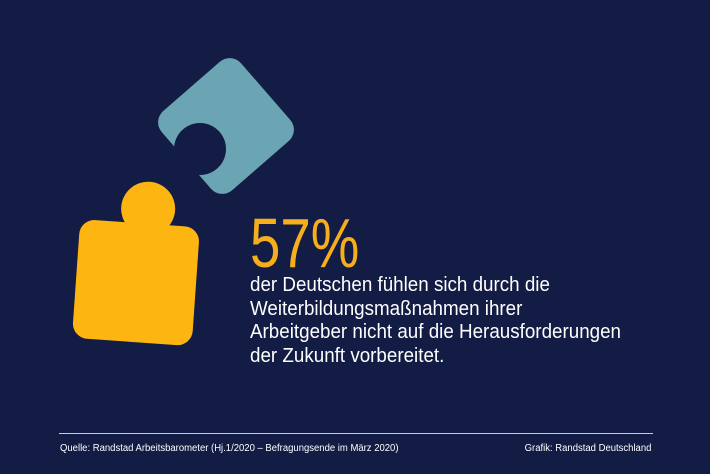 The height and width of the screenshot is (474, 710). I want to click on puzzle-piece-tab-icon, so click(135, 263).